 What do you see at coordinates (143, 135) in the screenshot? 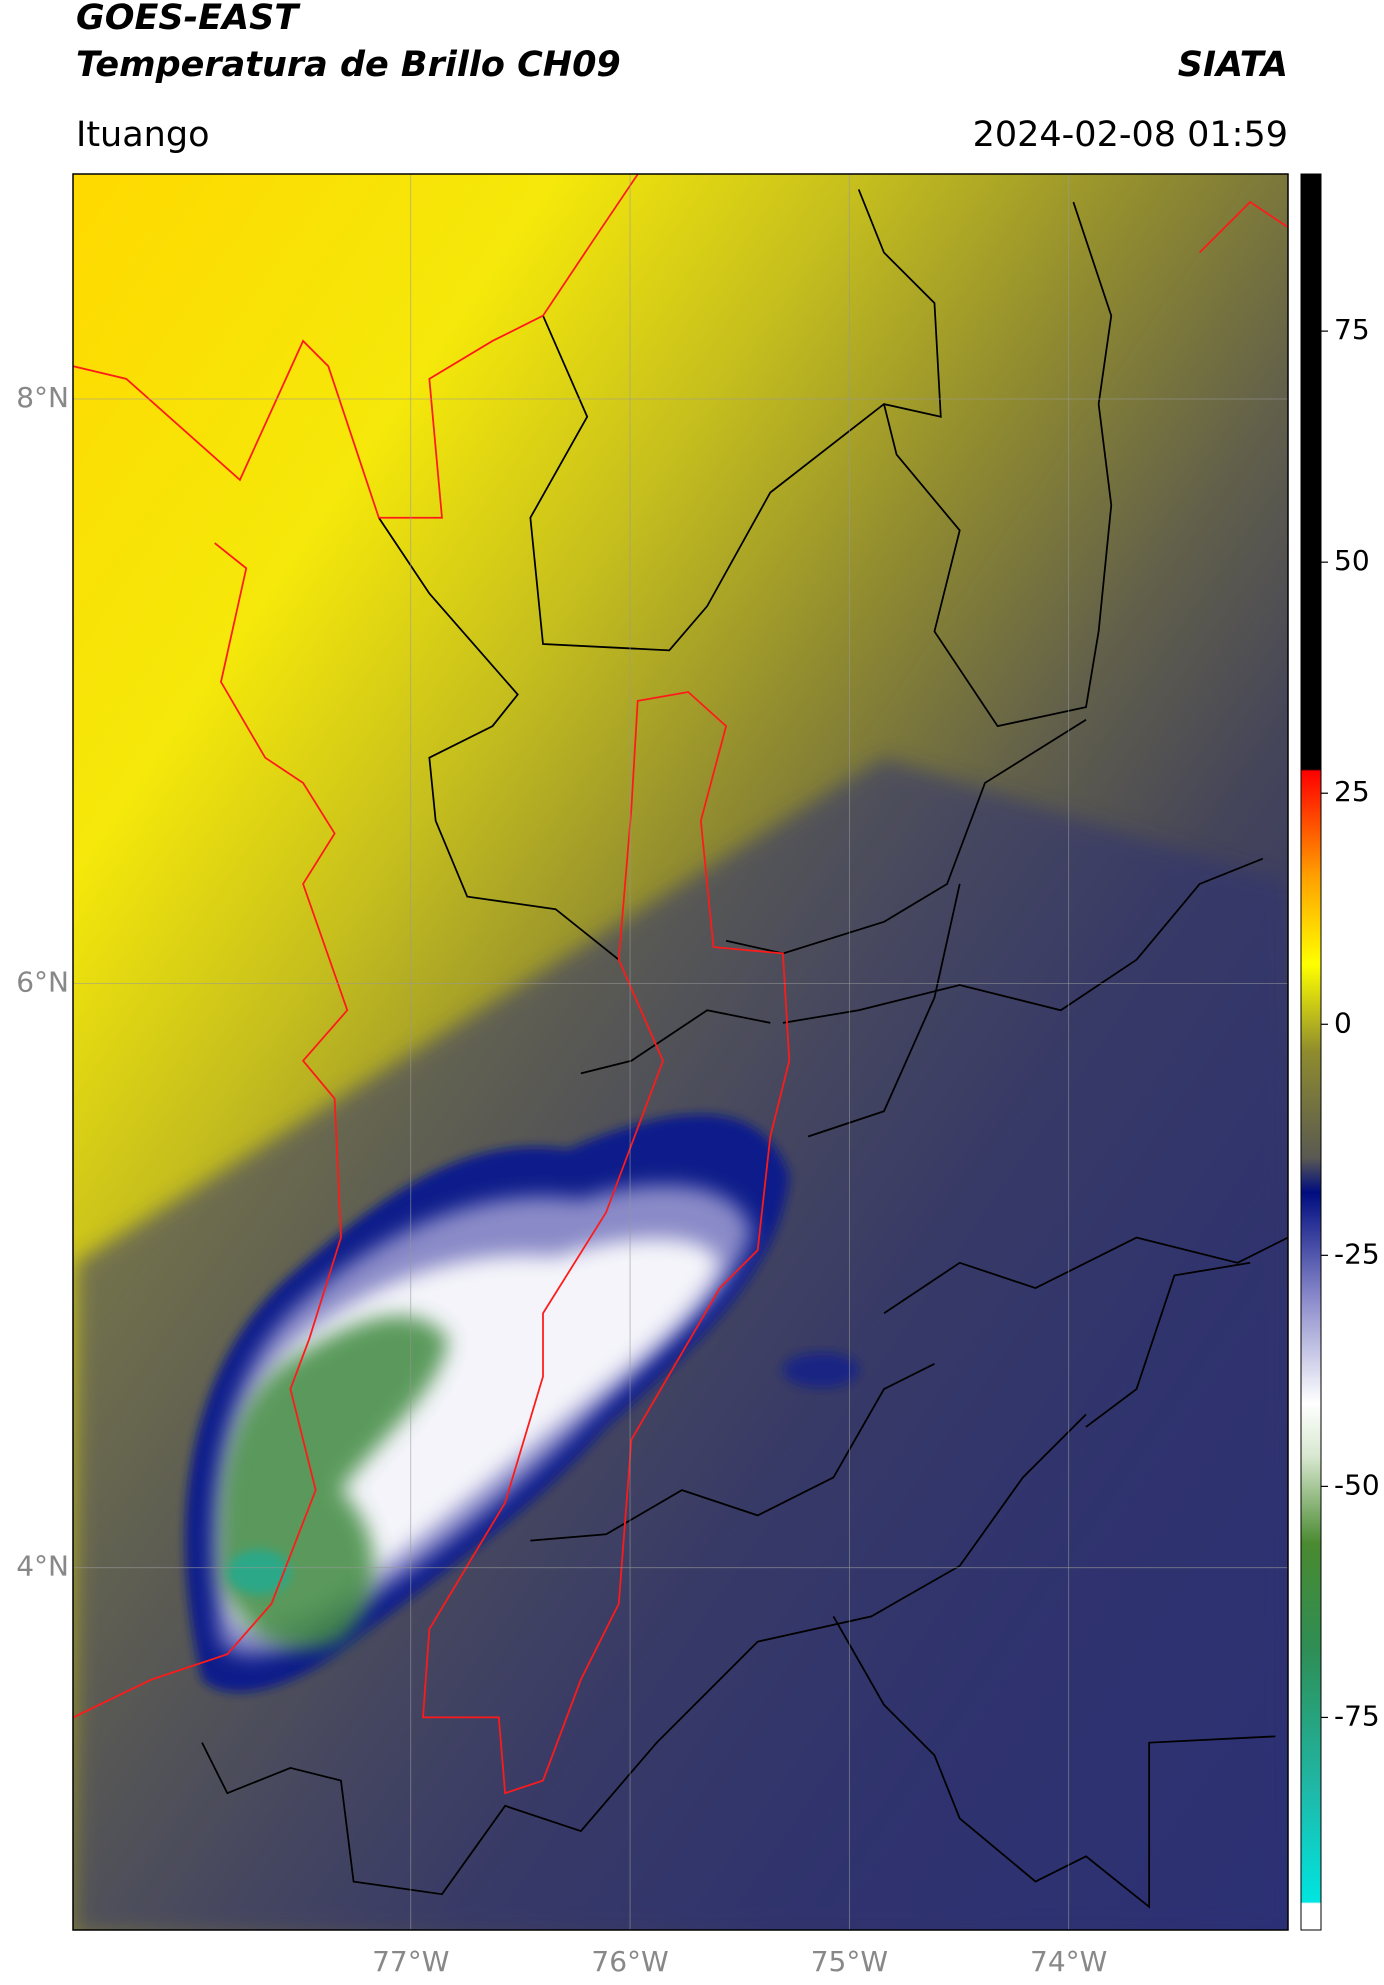
I see `location: Ituango` at bounding box center [143, 135].